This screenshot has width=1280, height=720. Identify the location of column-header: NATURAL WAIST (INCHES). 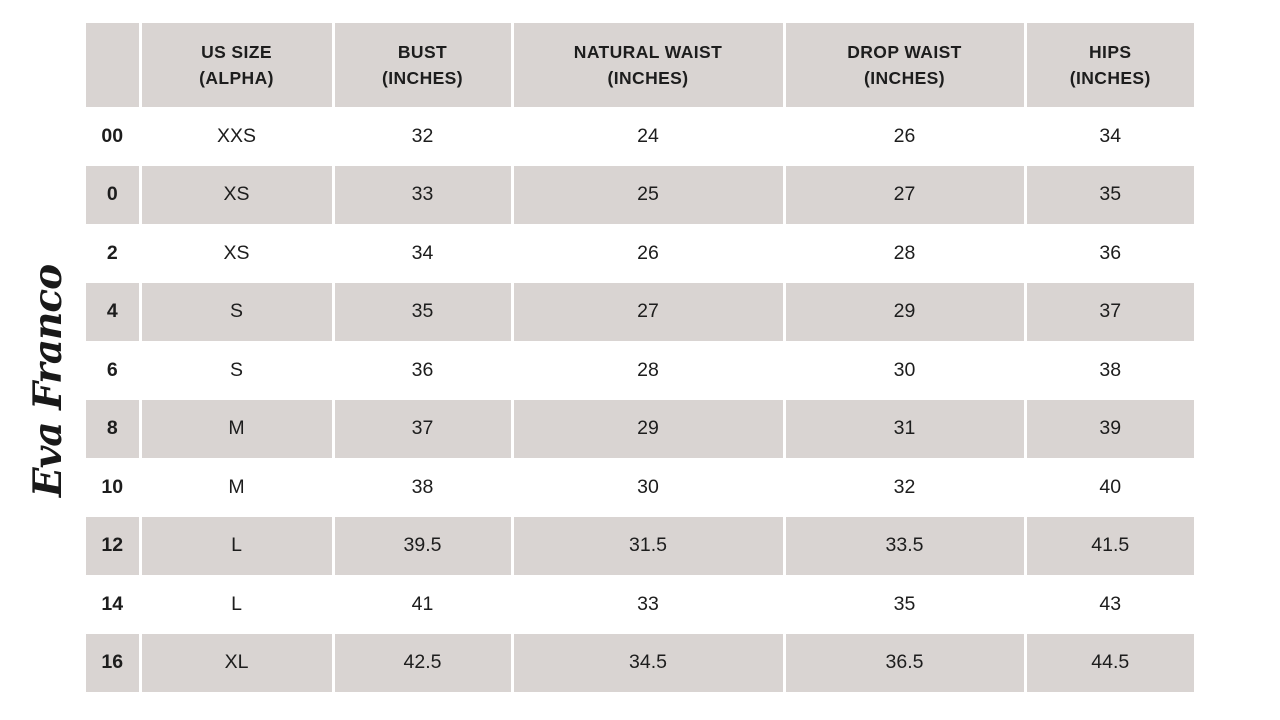
(649, 65).